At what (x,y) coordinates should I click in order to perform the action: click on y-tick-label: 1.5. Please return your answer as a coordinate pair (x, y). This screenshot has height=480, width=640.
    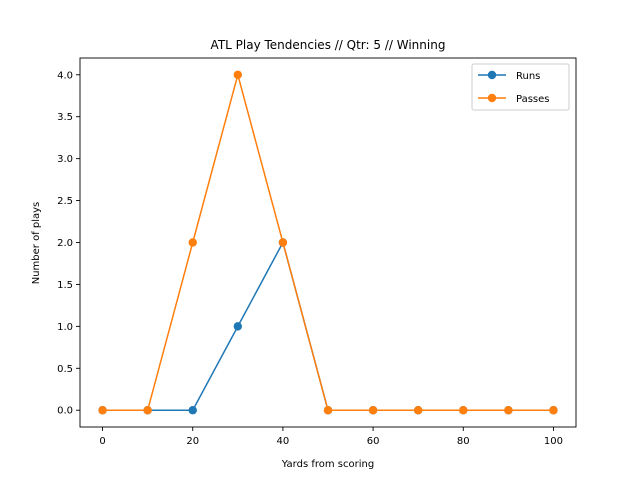
    Looking at the image, I should click on (65, 285).